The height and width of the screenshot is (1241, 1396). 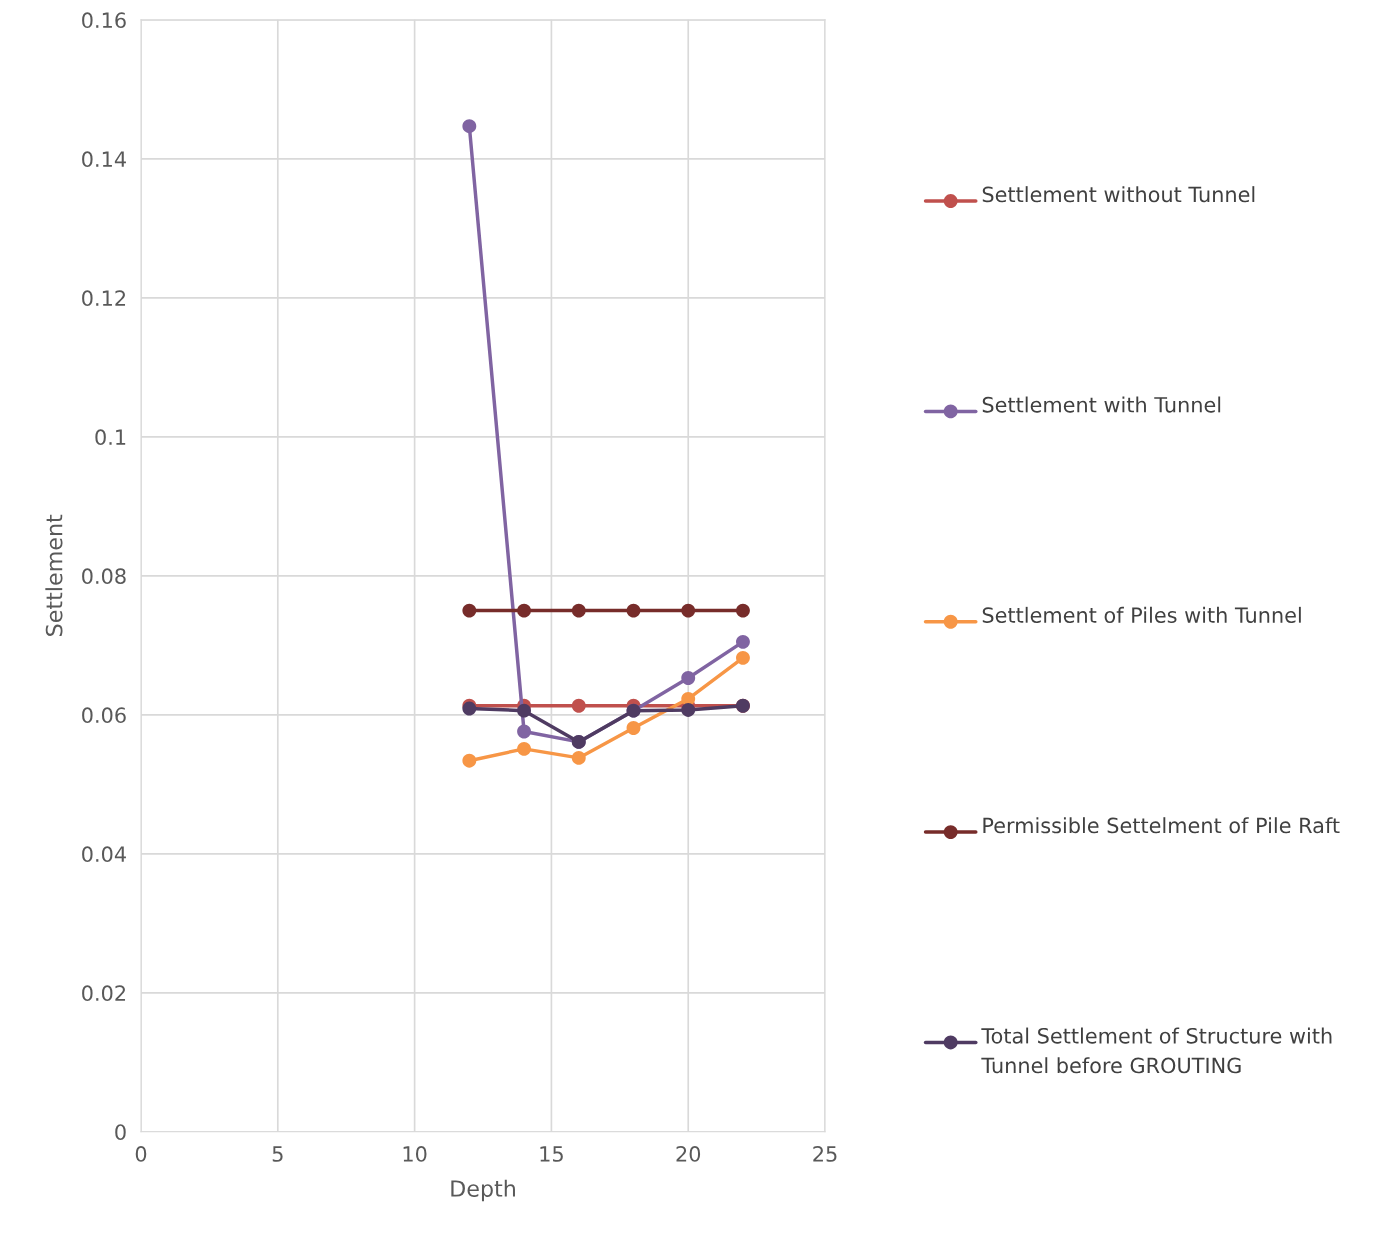 What do you see at coordinates (104, 854) in the screenshot?
I see `y-tick-label: 0.04` at bounding box center [104, 854].